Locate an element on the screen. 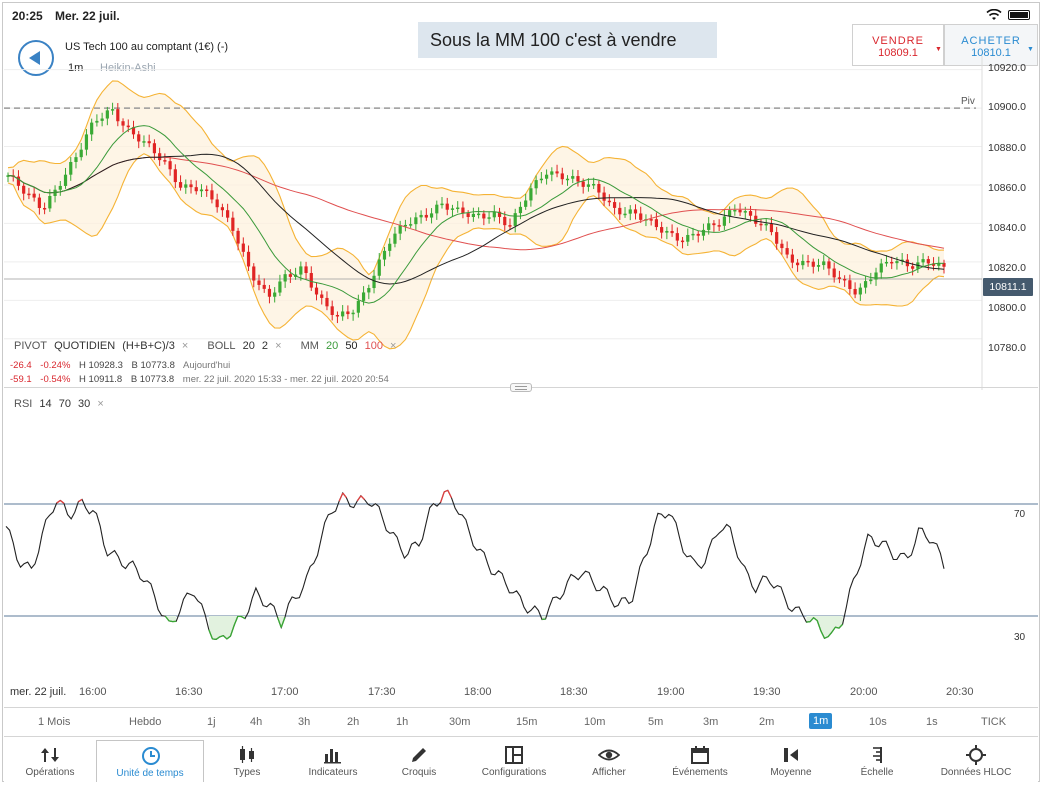 This screenshot has height=786, width=1044. timeframe-tick: TICK is located at coordinates (994, 722).